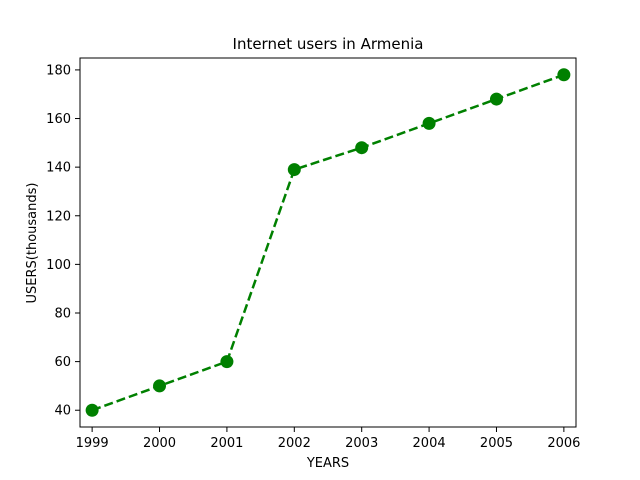 This screenshot has height=480, width=640. I want to click on x-tick-label: 2002, so click(294, 443).